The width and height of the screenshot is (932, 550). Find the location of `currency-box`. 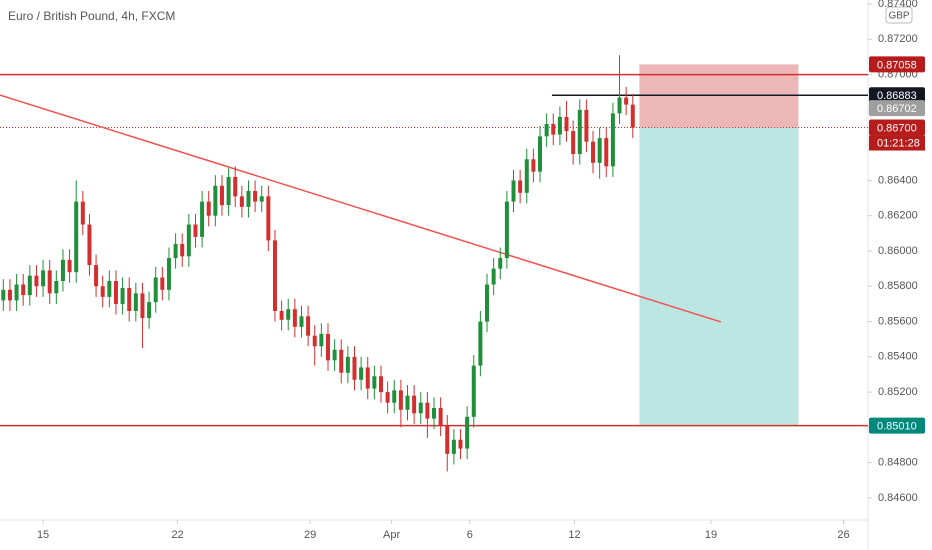

currency-box is located at coordinates (899, 15).